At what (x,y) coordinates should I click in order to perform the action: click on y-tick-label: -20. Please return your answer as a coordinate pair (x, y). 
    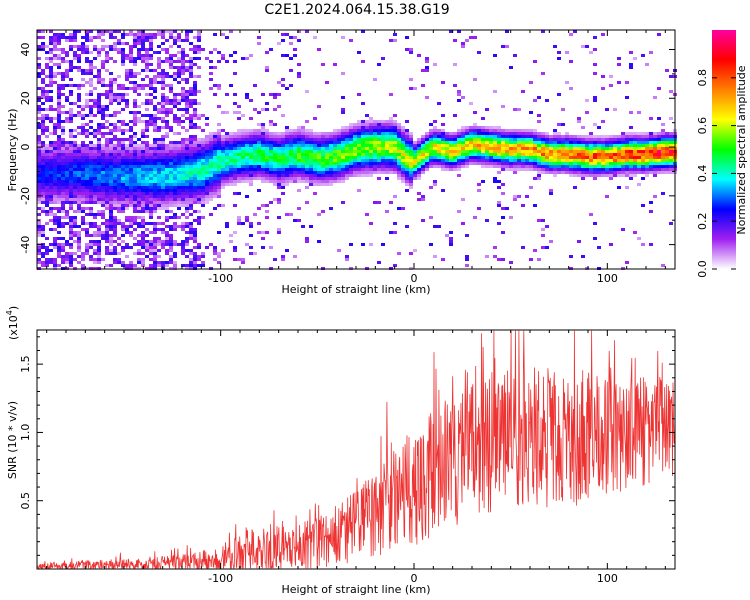
    Looking at the image, I should click on (25, 196).